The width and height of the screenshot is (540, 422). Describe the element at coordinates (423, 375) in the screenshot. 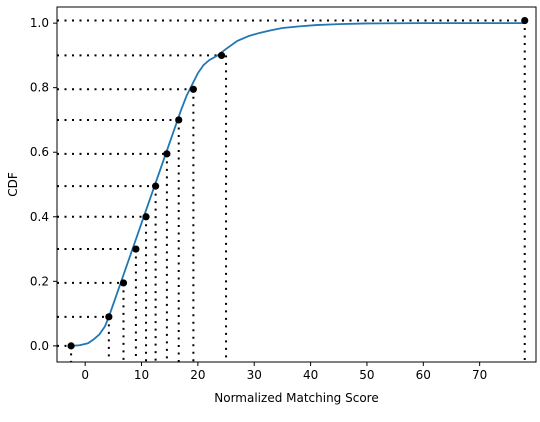

I see `x-tick-label: 60` at that location.